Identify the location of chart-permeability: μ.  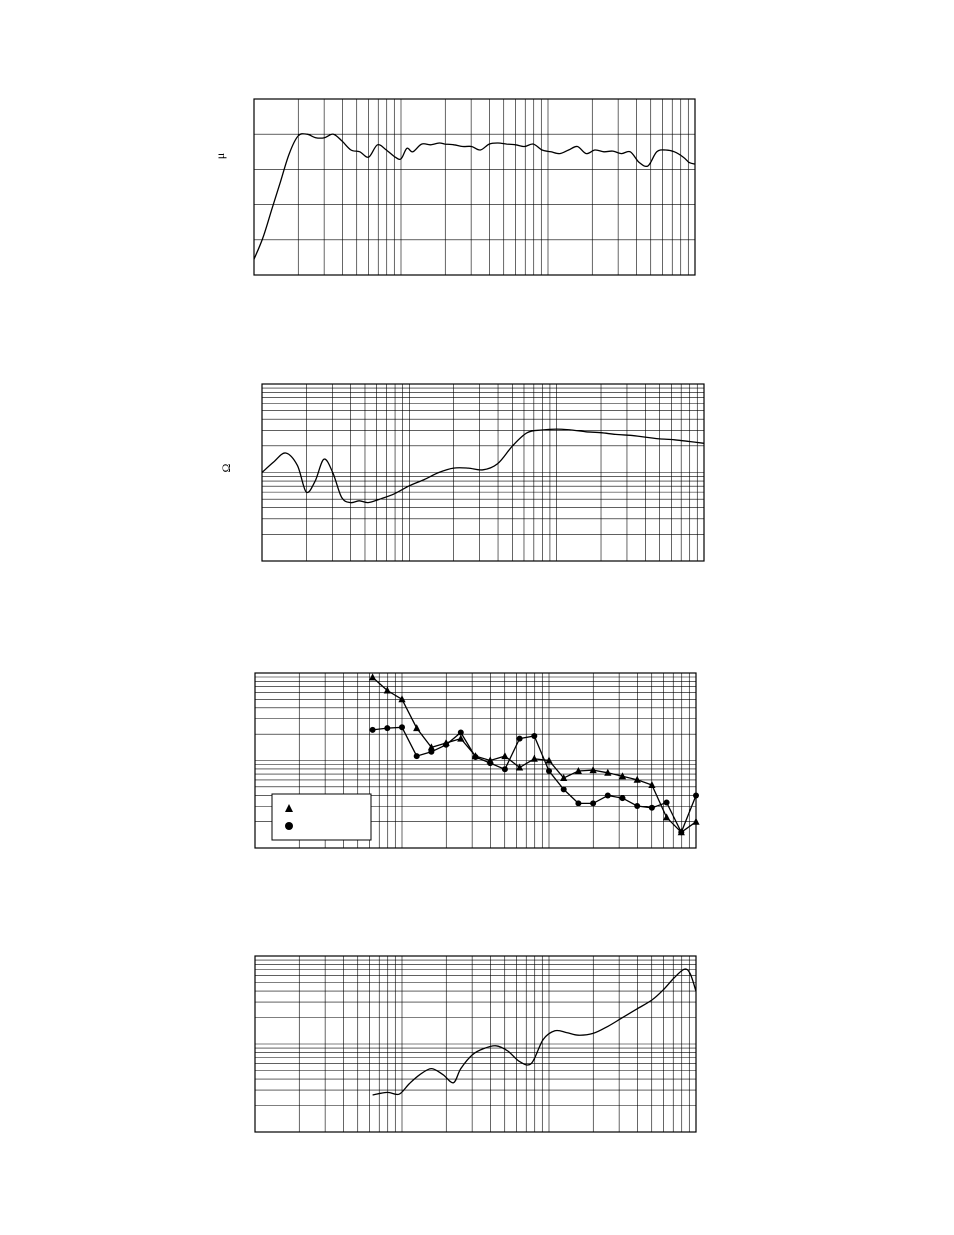
(454, 187).